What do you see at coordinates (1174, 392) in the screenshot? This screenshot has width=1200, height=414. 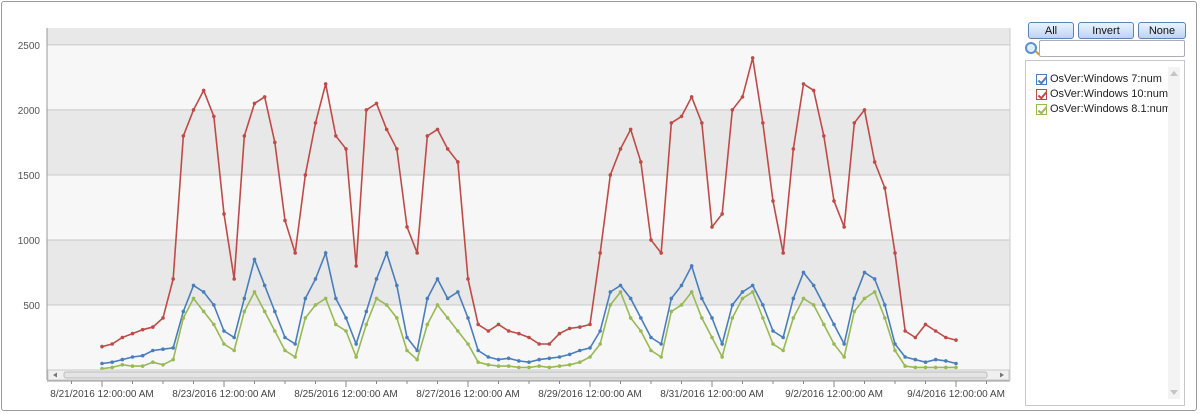 I see `scroll-down-icon` at bounding box center [1174, 392].